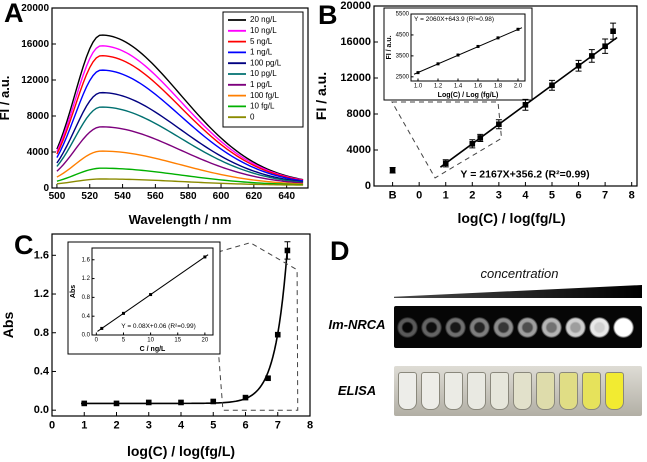 This screenshot has height=462, width=647. I want to click on concentration-label: concentration, so click(519, 273).